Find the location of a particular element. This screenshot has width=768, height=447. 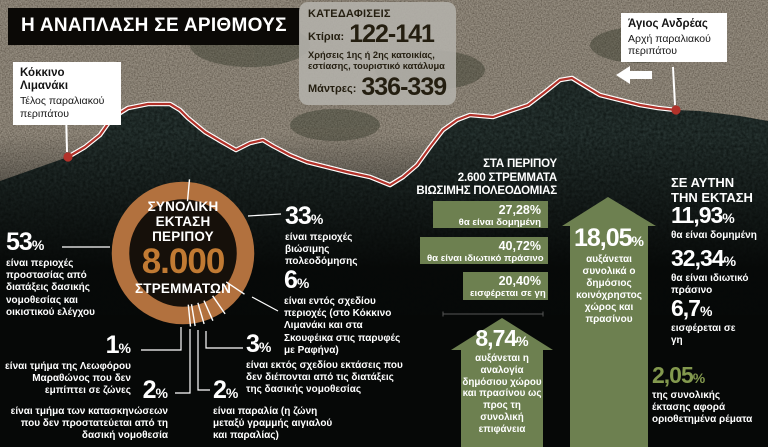

extent-stat-private-green: 32,34% θα είναι ιδιωτικό πράσινο is located at coordinates (717, 272).